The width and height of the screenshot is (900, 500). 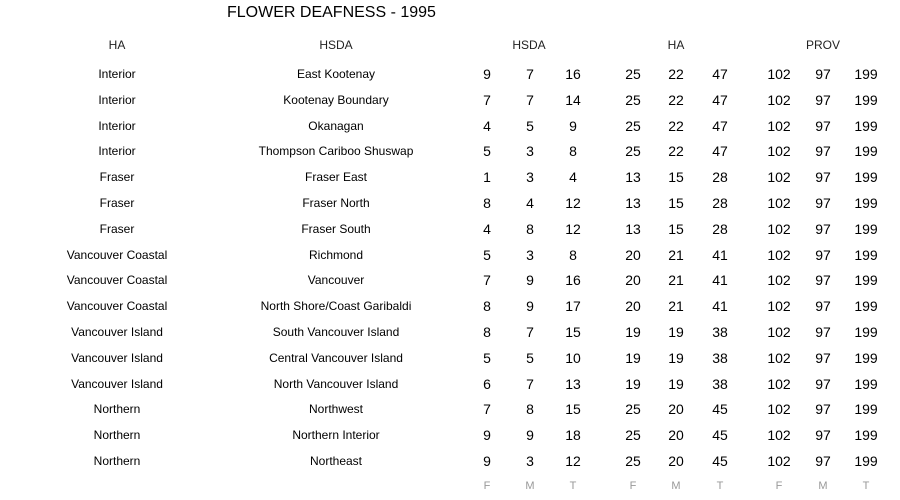 What do you see at coordinates (336, 203) in the screenshot?
I see `cell-hsda: Fraser North` at bounding box center [336, 203].